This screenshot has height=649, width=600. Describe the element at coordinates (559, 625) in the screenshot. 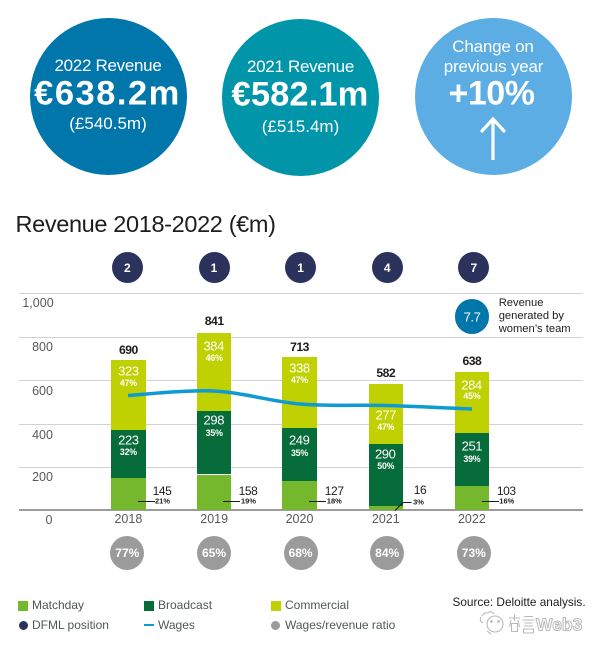

I see `svg-text: Web3` at that location.